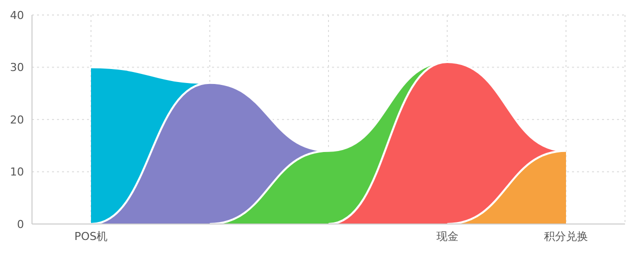 Image resolution: width=640 pixels, height=275 pixels. What do you see at coordinates (17, 172) in the screenshot?
I see `y-tick-label: 10` at bounding box center [17, 172].